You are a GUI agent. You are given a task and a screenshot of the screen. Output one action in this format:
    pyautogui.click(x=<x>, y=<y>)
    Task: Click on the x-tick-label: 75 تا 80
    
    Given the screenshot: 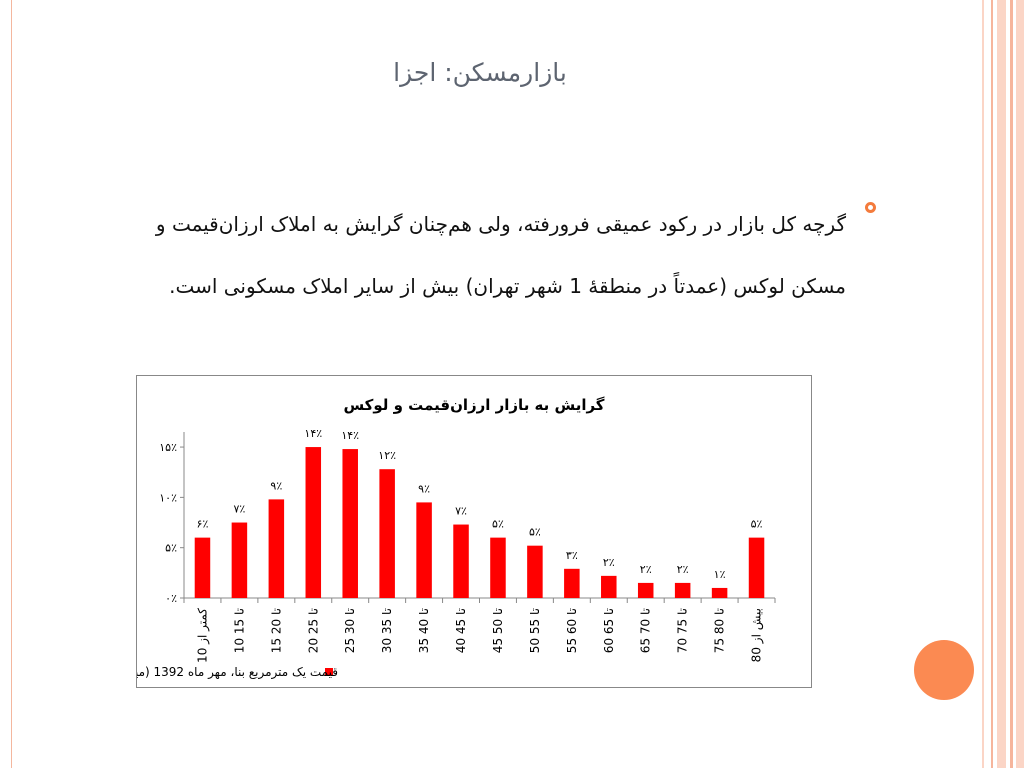 What is the action you would take?
    pyautogui.click(x=720, y=630)
    